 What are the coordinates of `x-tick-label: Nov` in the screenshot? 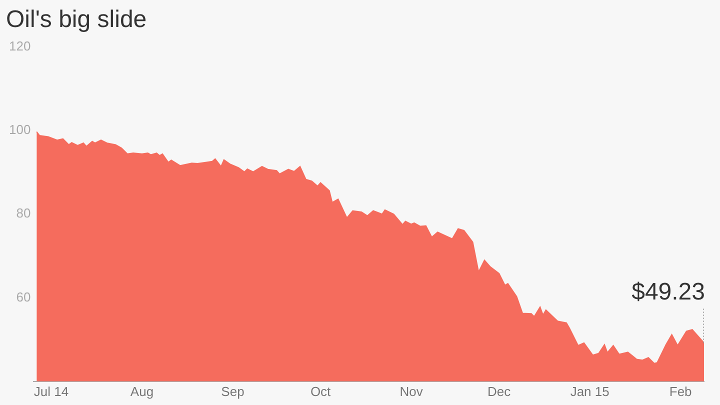 It's located at (412, 391).